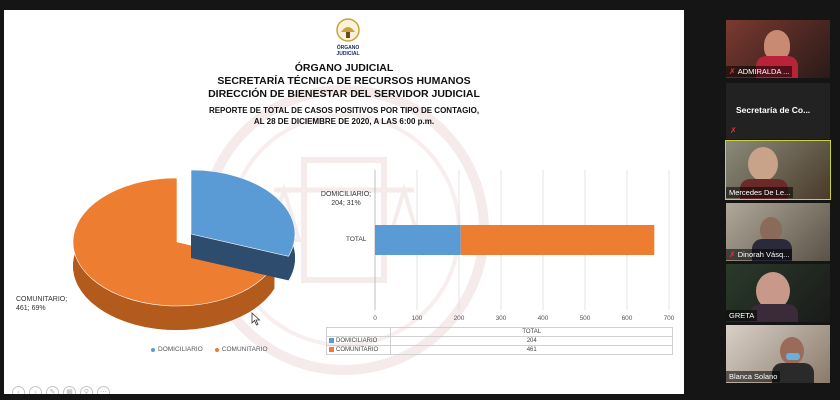 The width and height of the screenshot is (840, 400). I want to click on organo-judicial-logo, so click(348, 37).